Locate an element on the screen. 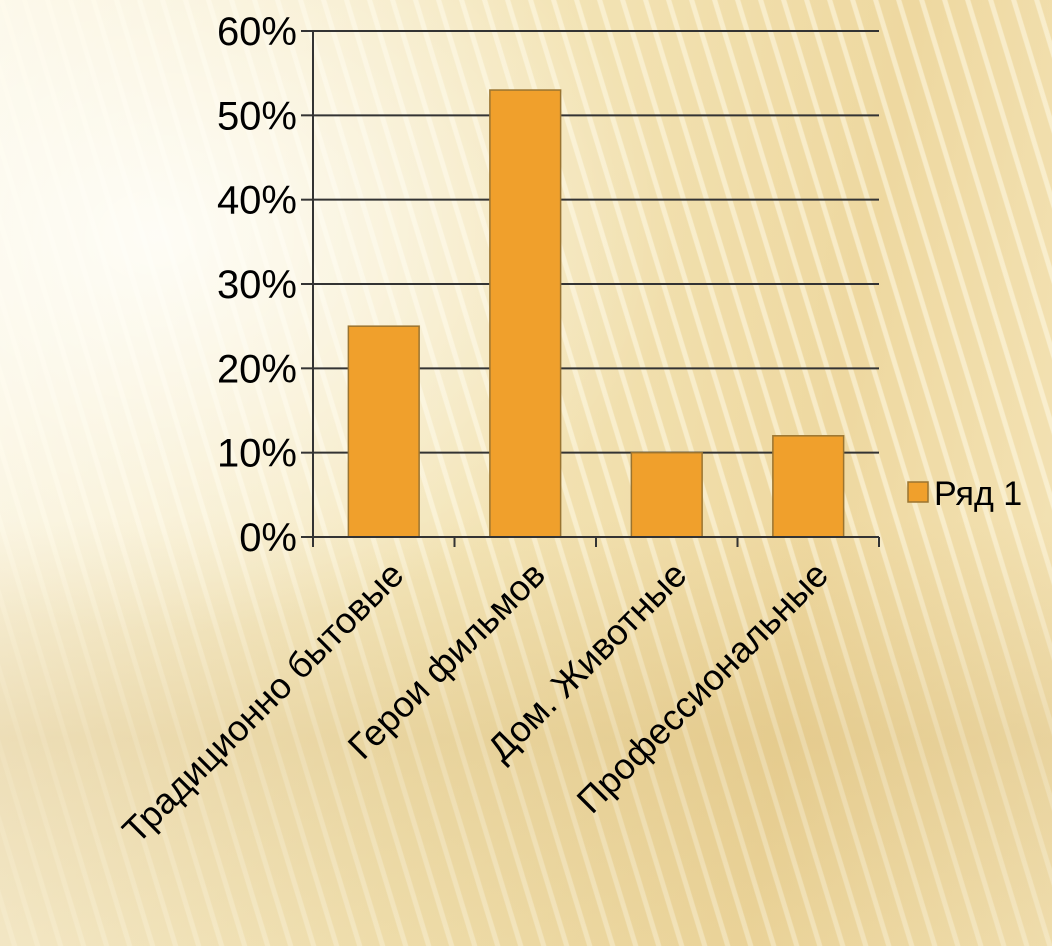 This screenshot has width=1052, height=946. x-tick-label: Традиционно бытовые is located at coordinates (262, 702).